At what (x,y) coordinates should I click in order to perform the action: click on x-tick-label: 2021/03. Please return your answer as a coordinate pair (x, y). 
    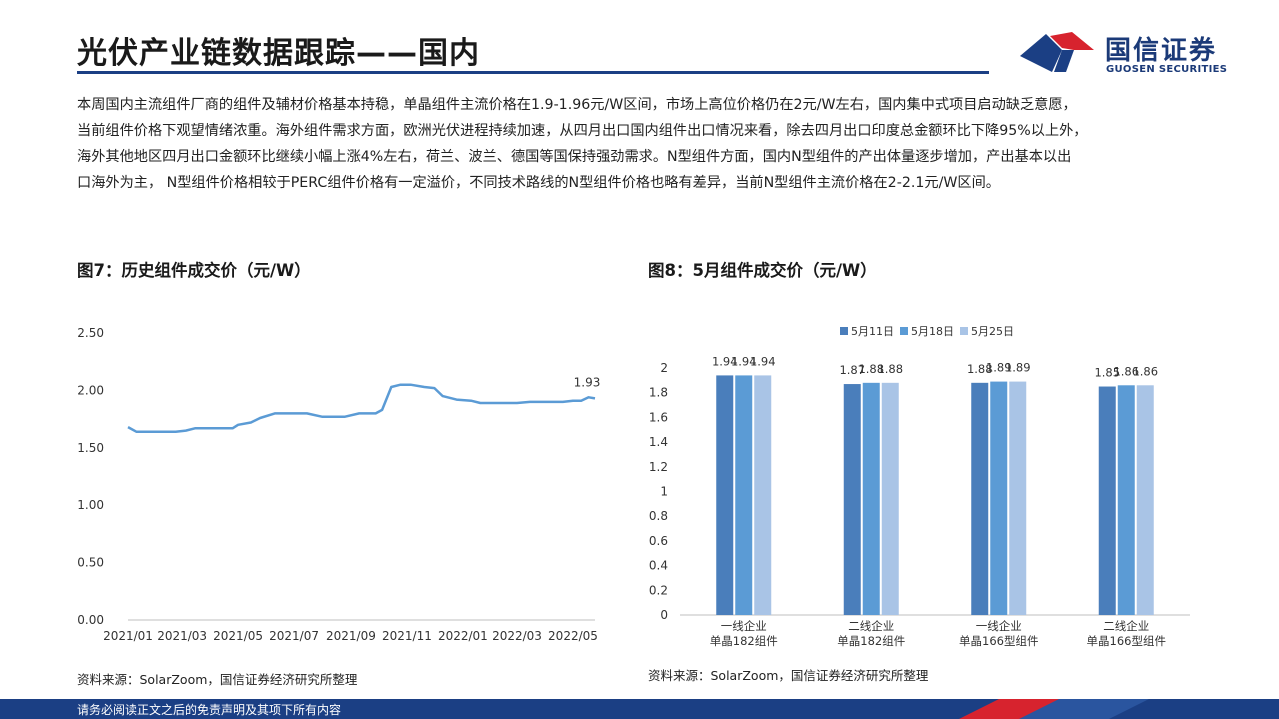
    Looking at the image, I should click on (182, 636).